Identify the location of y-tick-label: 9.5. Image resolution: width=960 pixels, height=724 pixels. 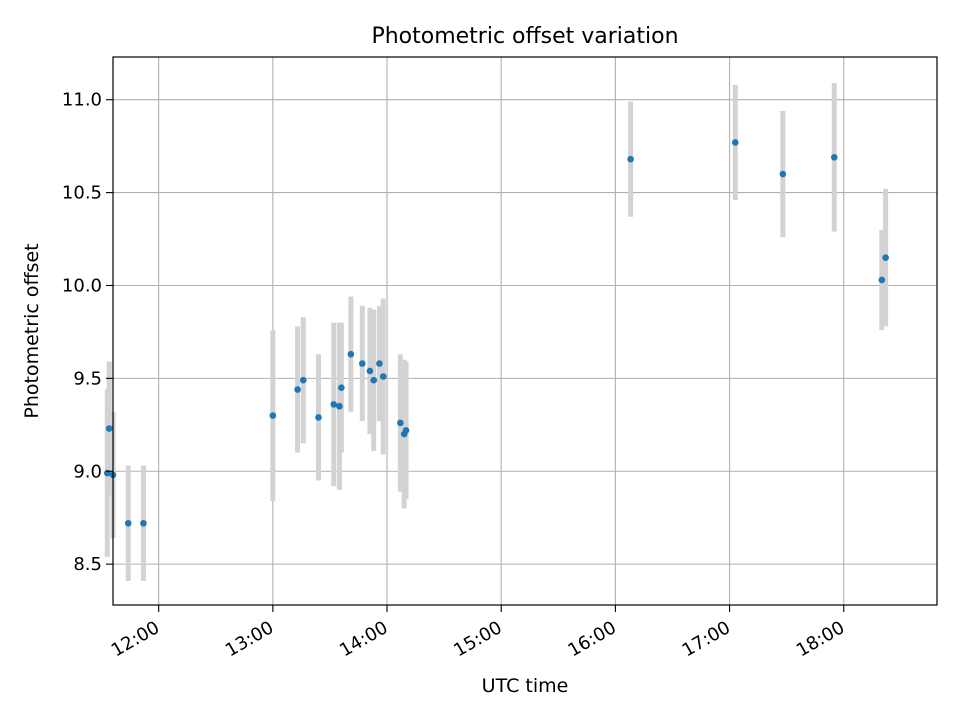
(87, 378).